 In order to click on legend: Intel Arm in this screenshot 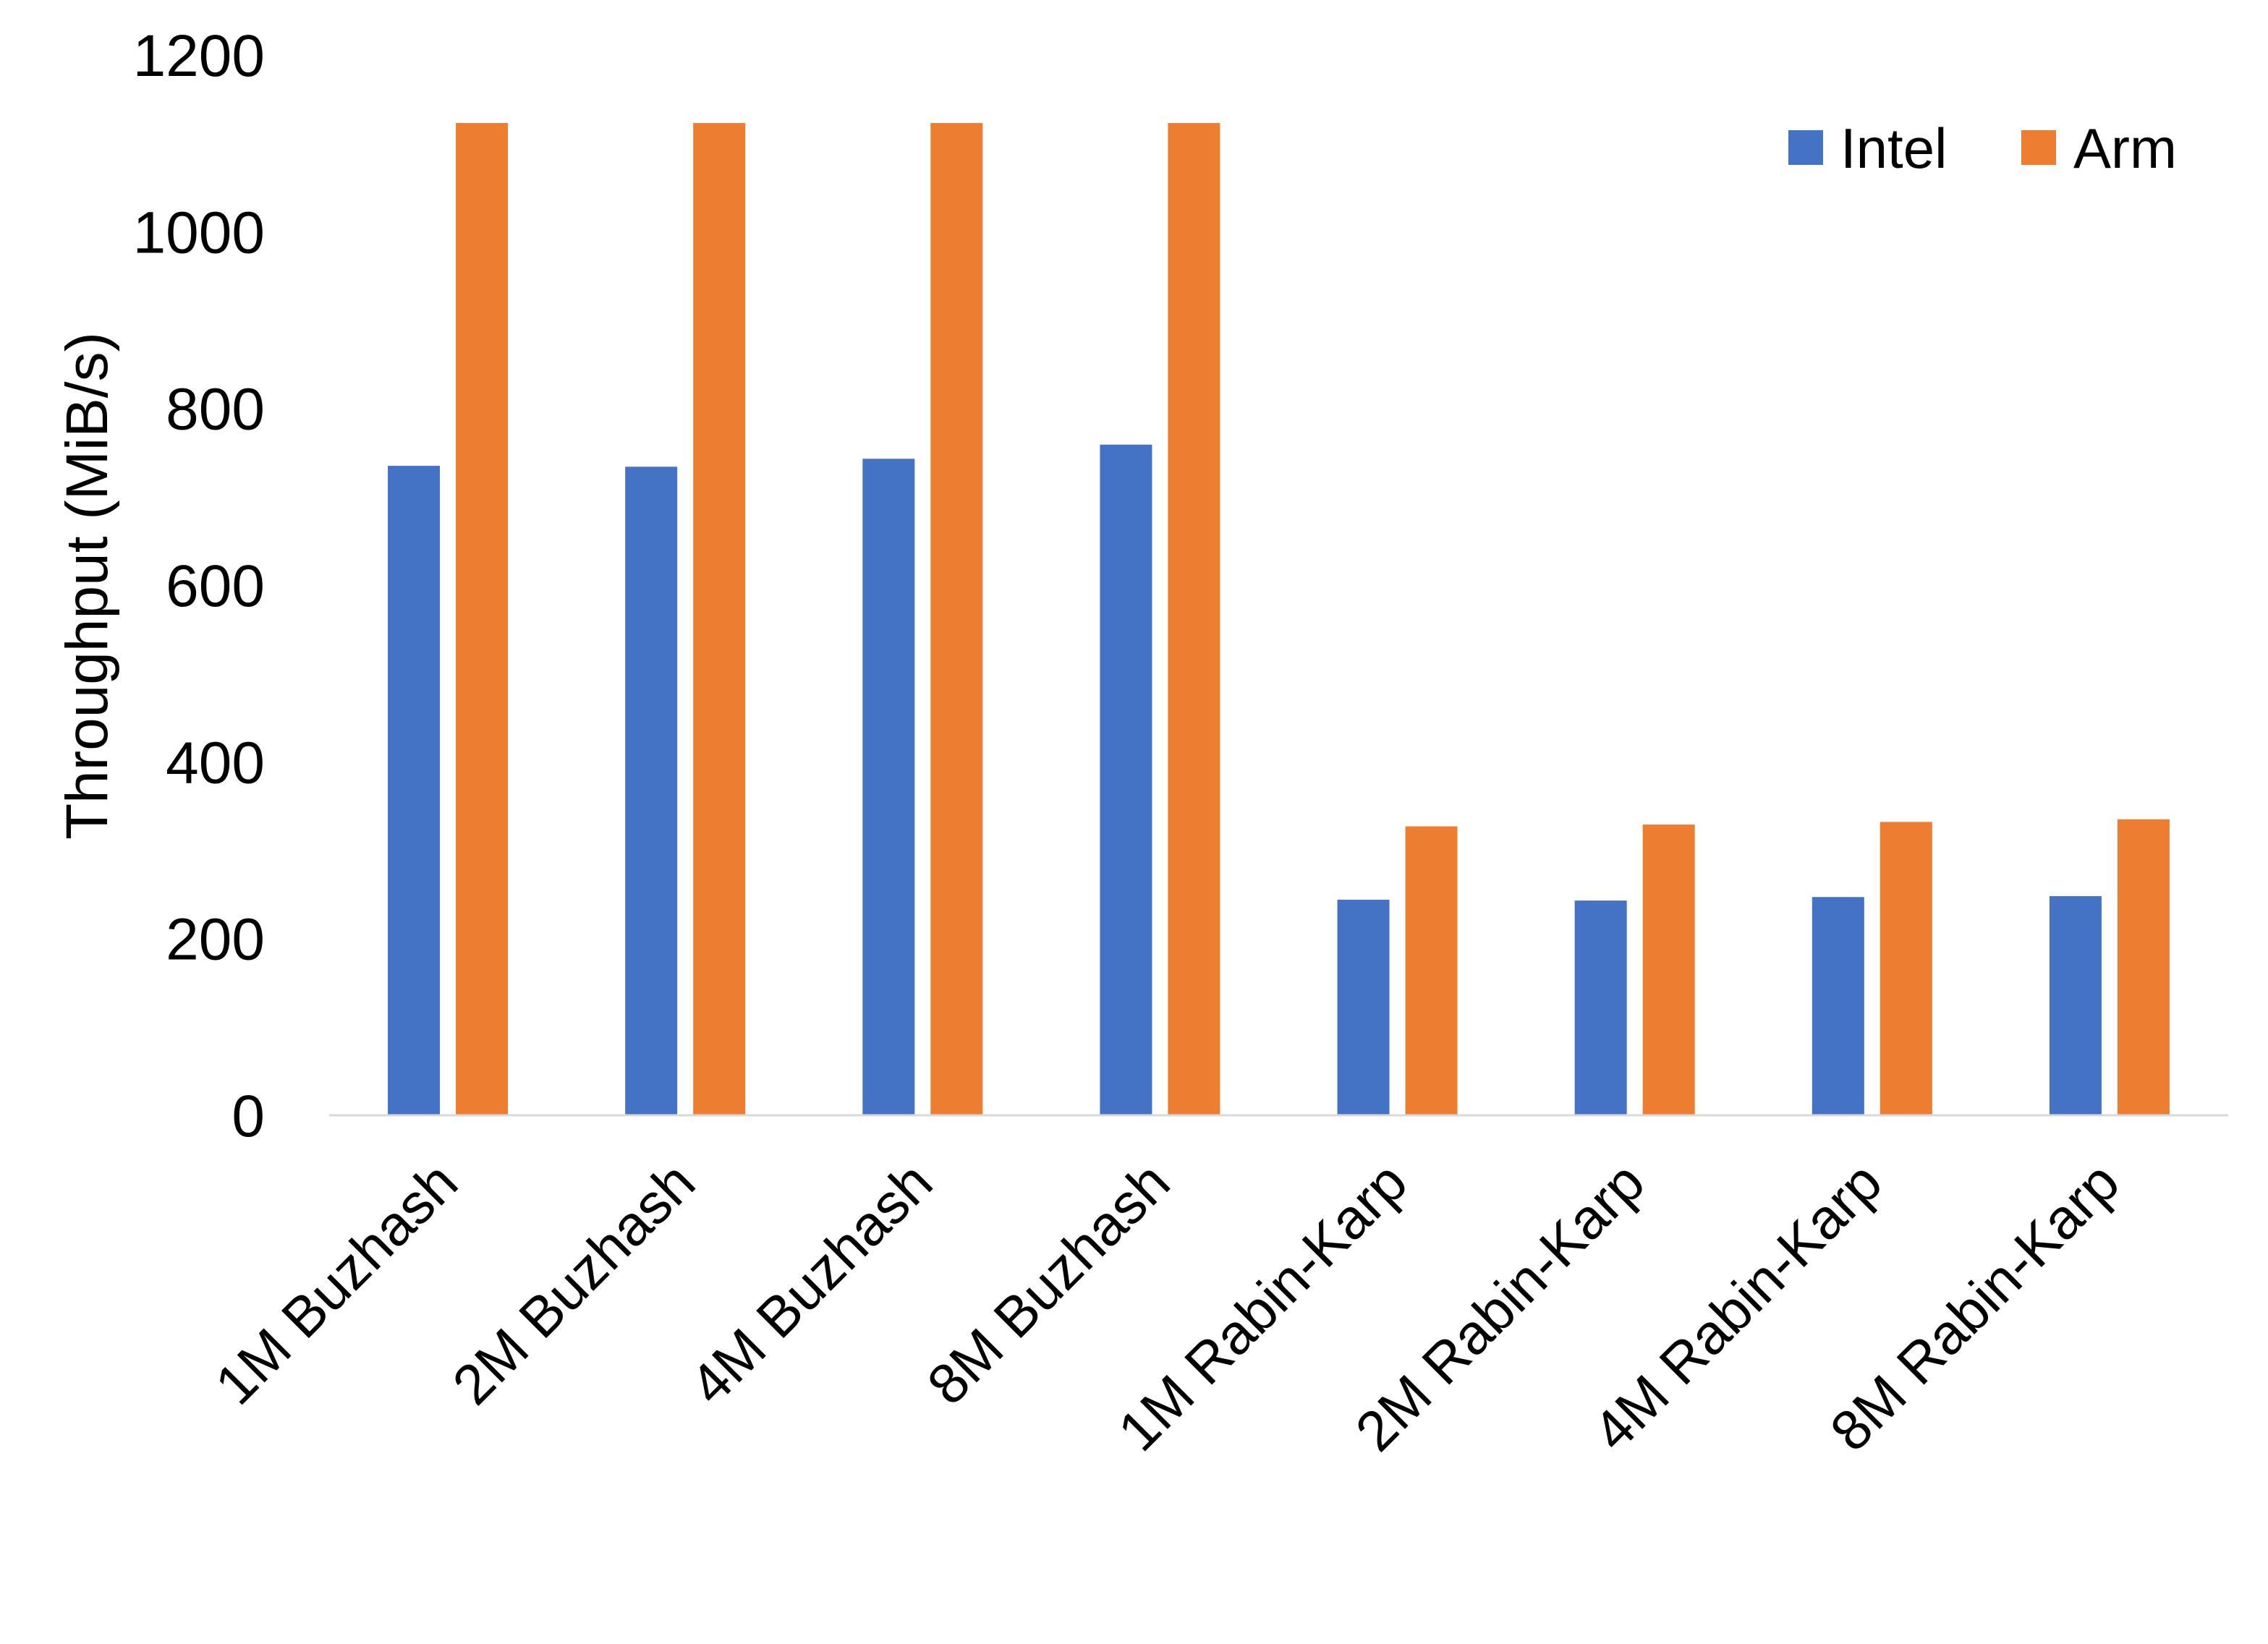, I will do `click(1982, 148)`.